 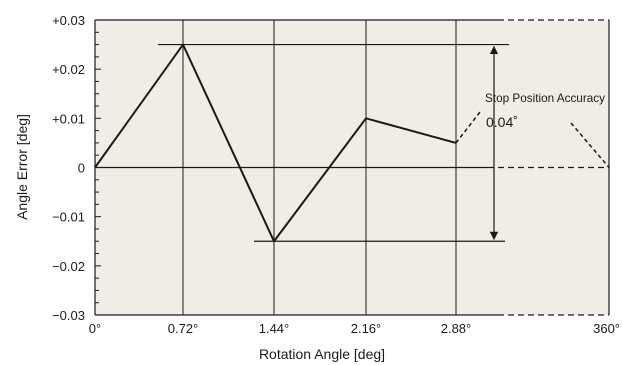 What do you see at coordinates (68, 118) in the screenshot?
I see `y-tick-label: +0.01` at bounding box center [68, 118].